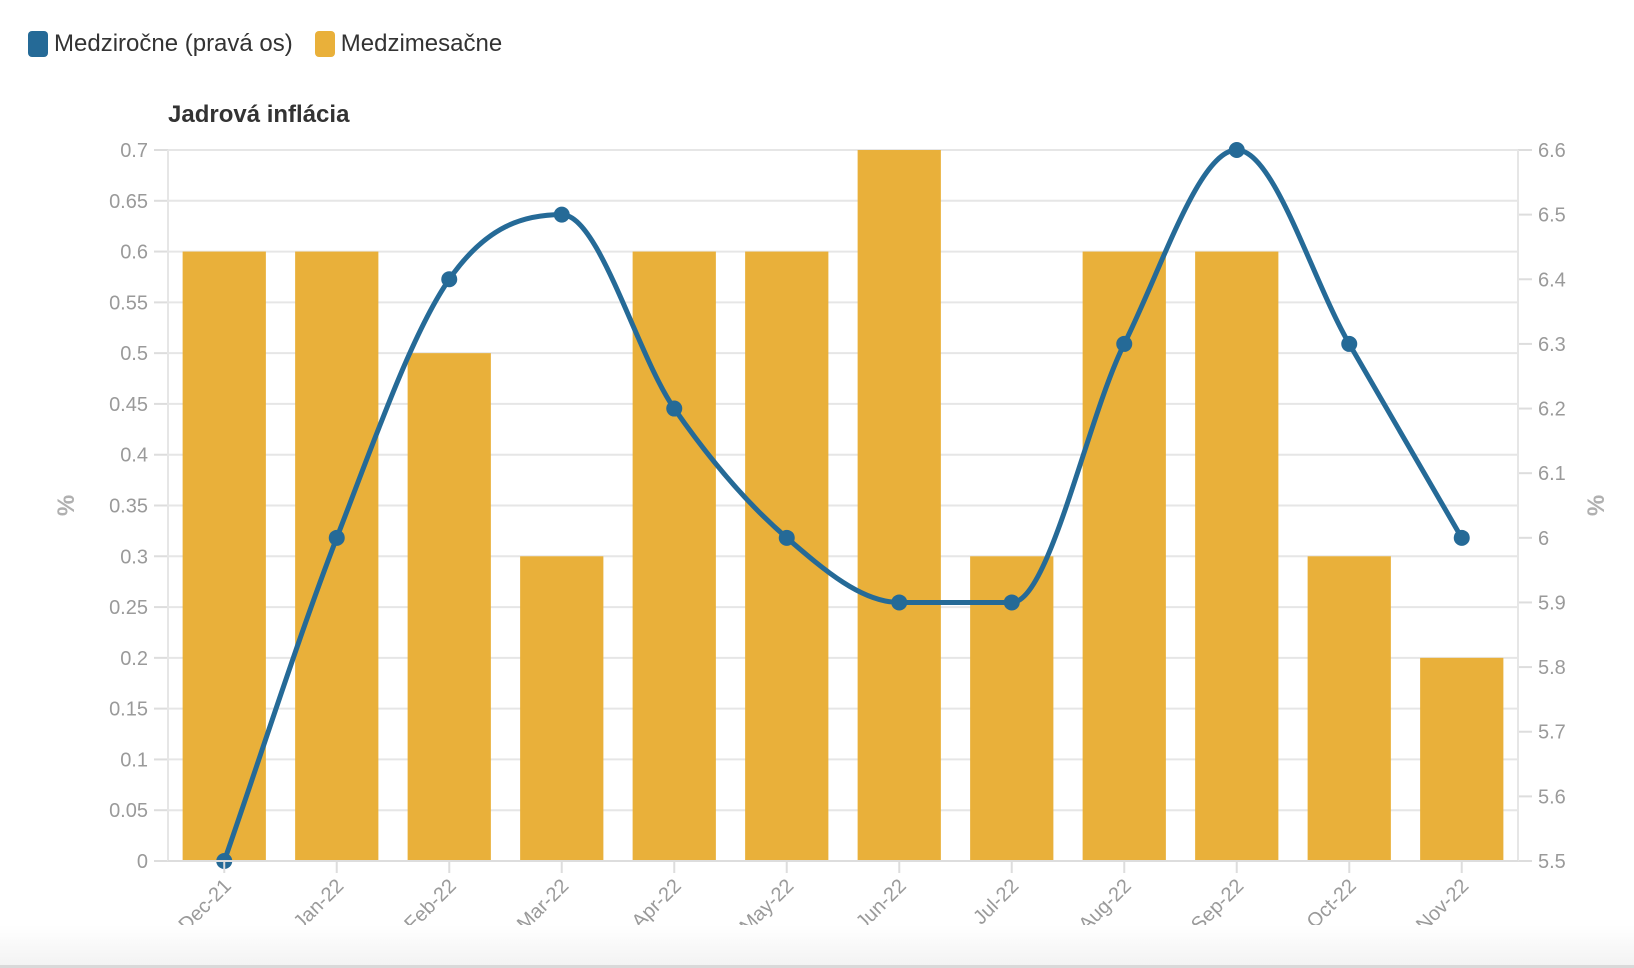  I want to click on y-tick-label: 0.45, so click(128, 405).